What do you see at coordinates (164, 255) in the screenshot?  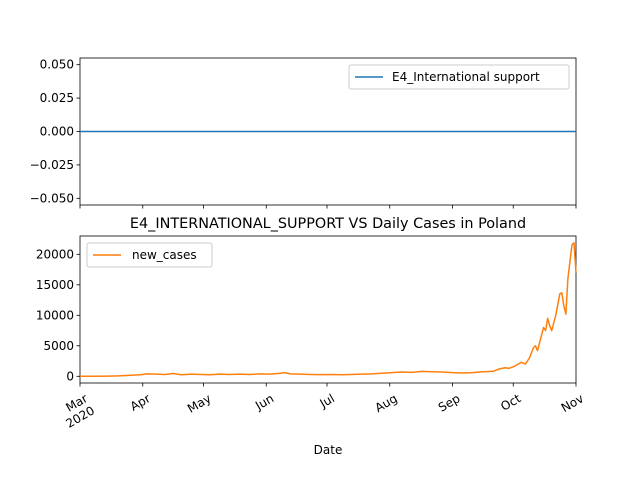 I see `bottom-legend-label: new_cases` at bounding box center [164, 255].